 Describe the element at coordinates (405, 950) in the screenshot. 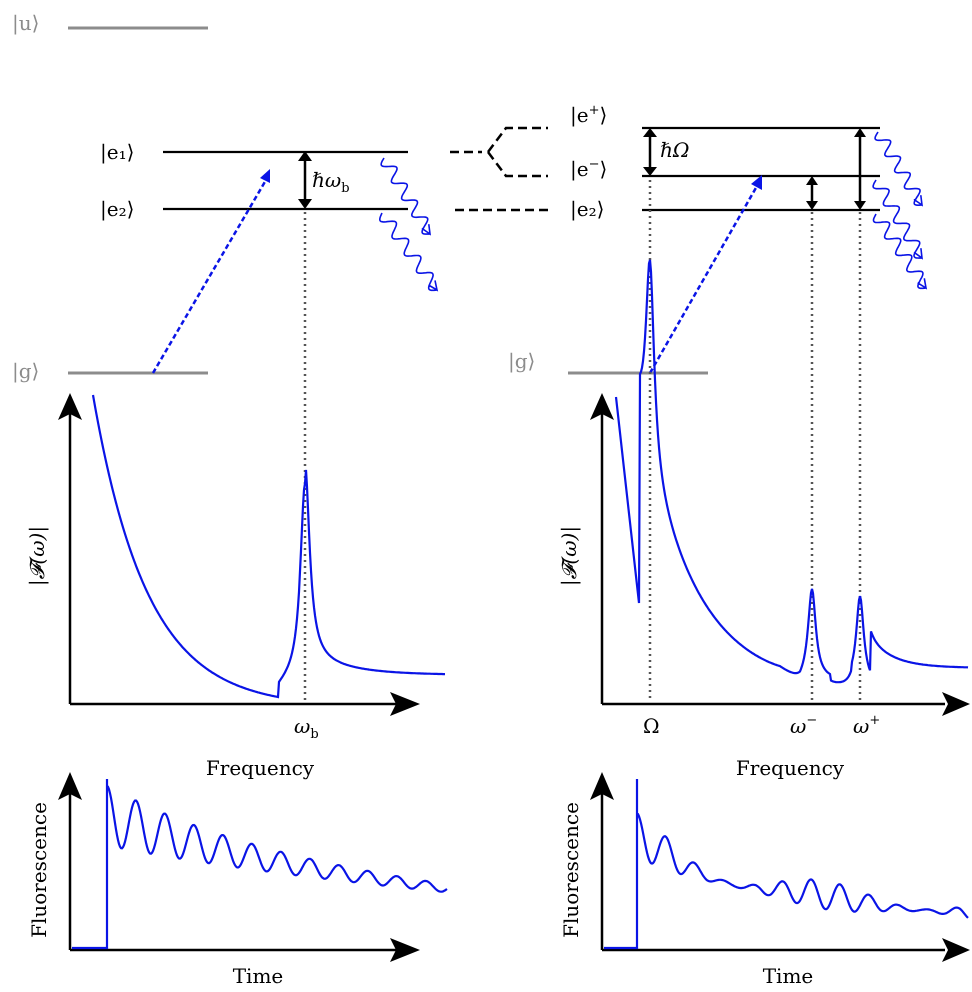

I see `time-left-x-arrow` at that location.